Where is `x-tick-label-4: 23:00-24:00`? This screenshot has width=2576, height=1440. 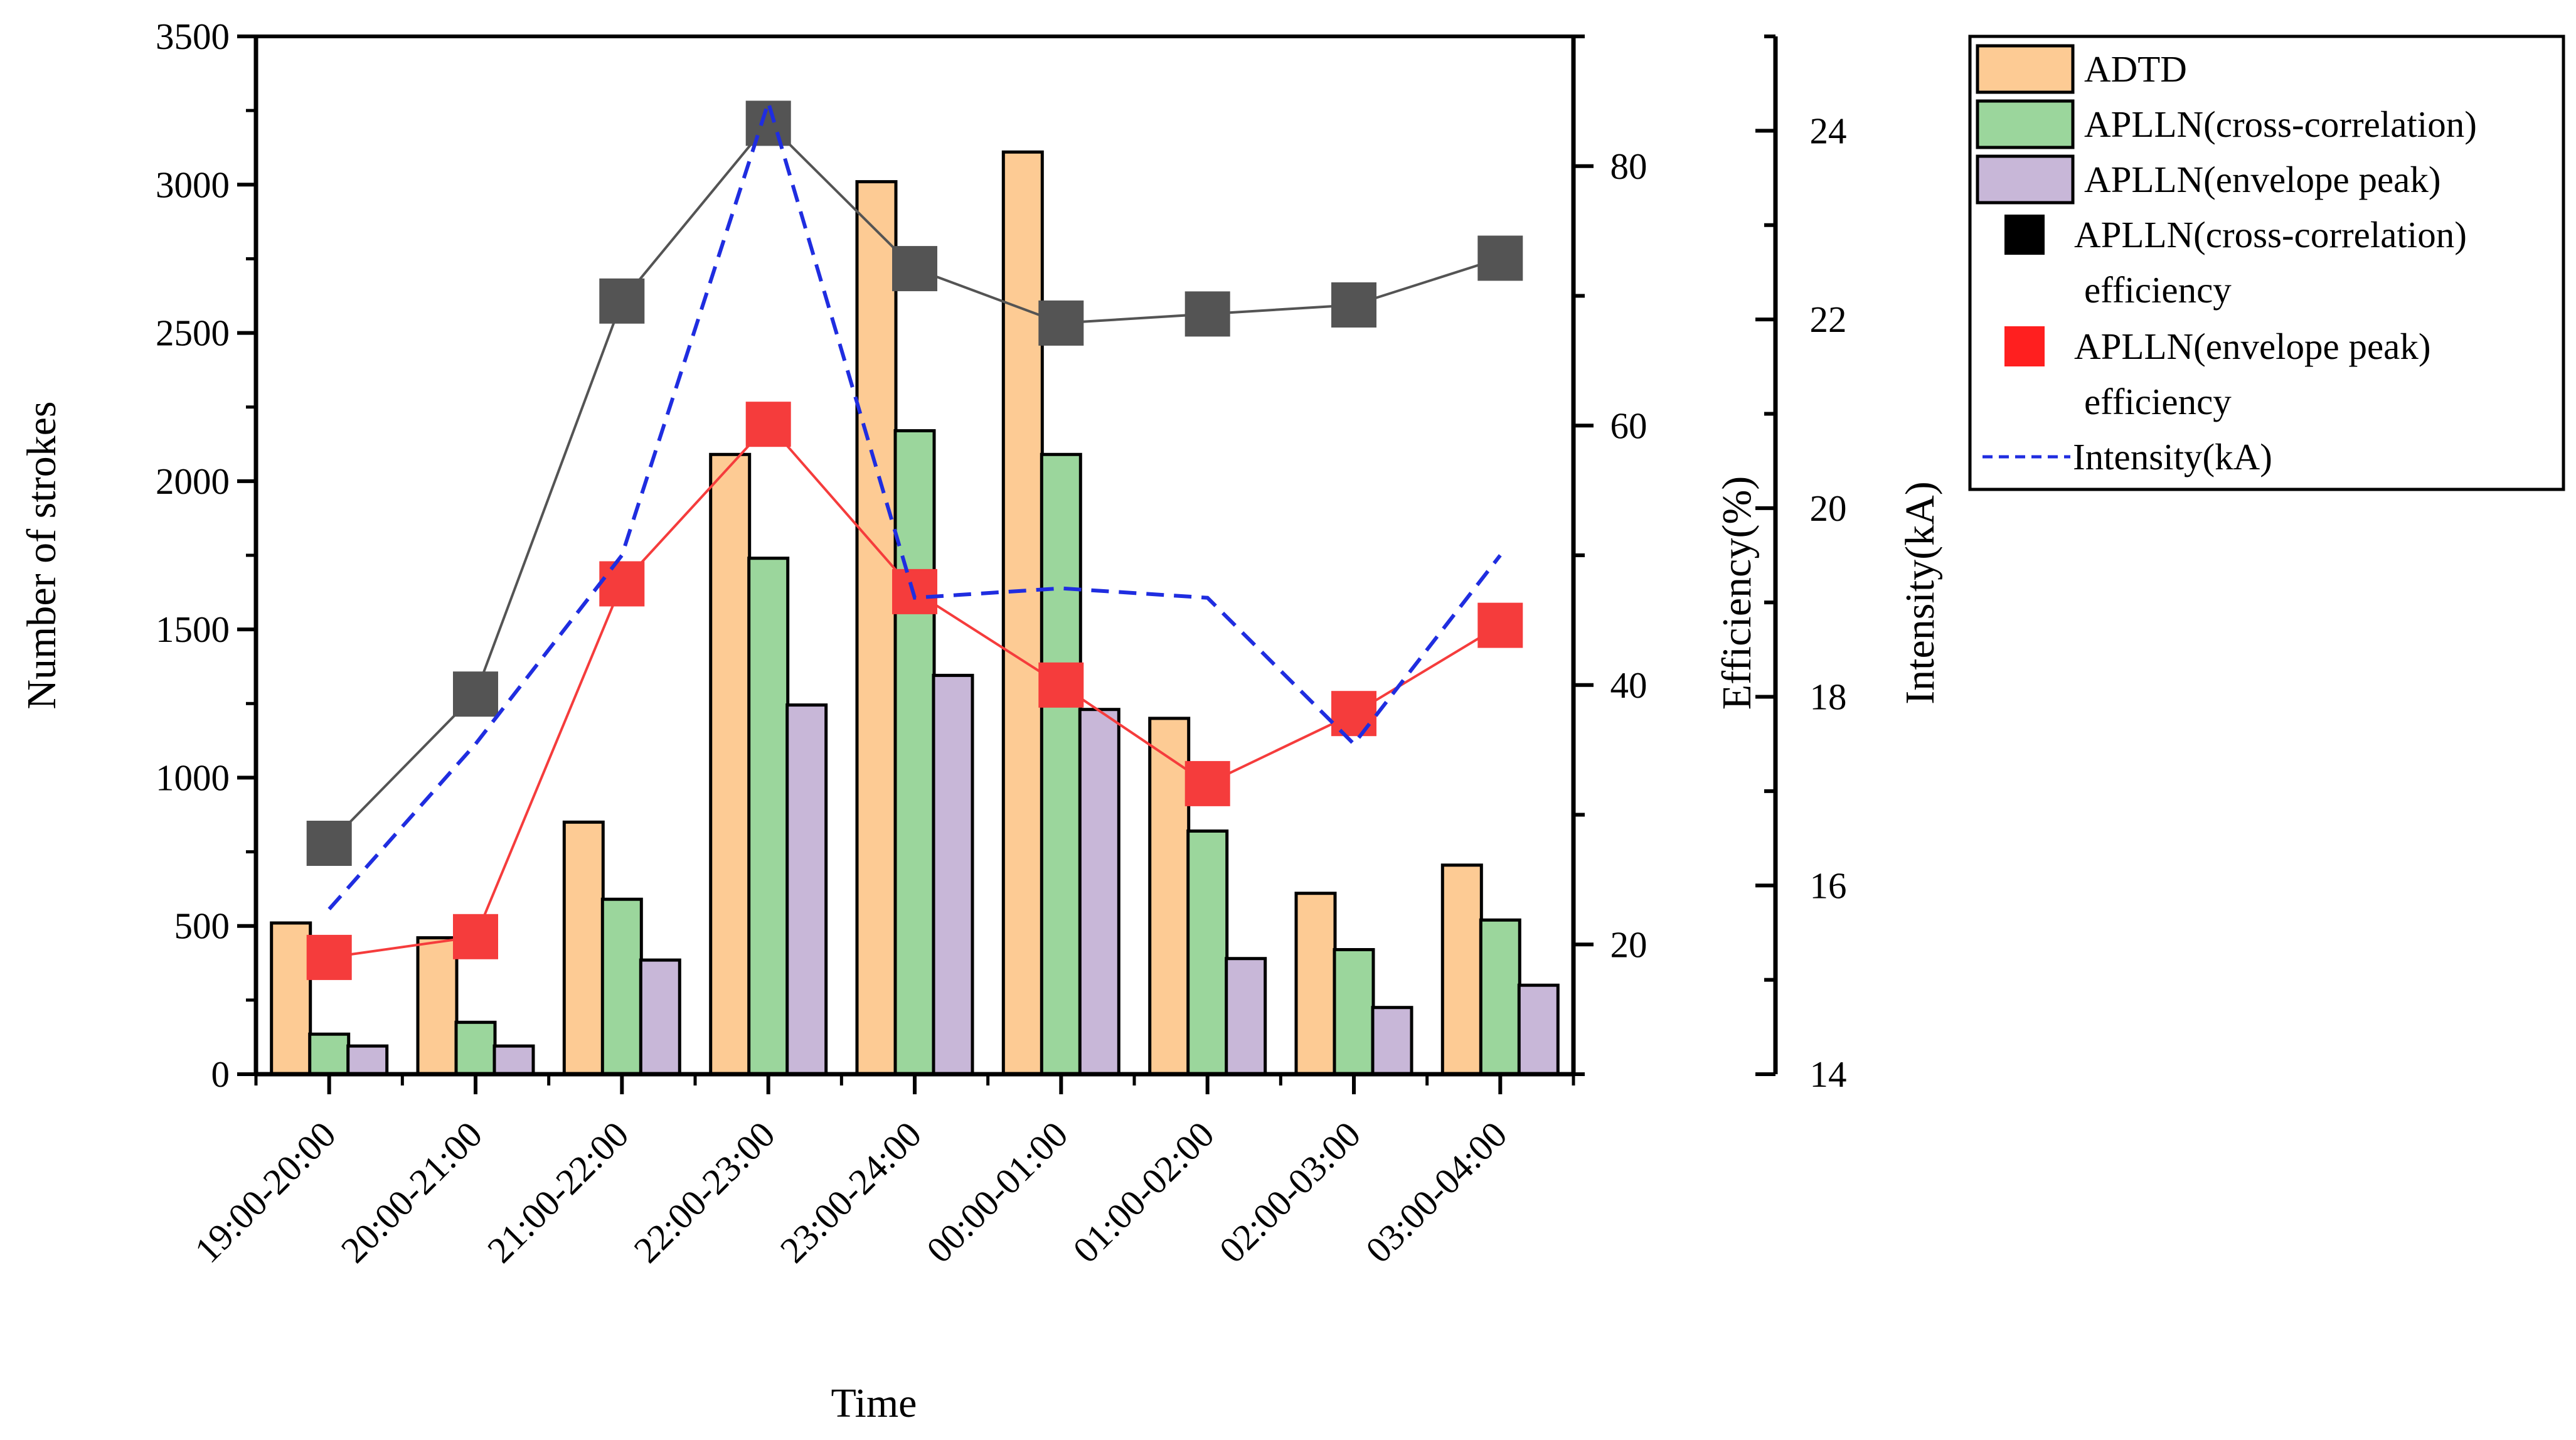 x-tick-label-4: 23:00-24:00 is located at coordinates (851, 1192).